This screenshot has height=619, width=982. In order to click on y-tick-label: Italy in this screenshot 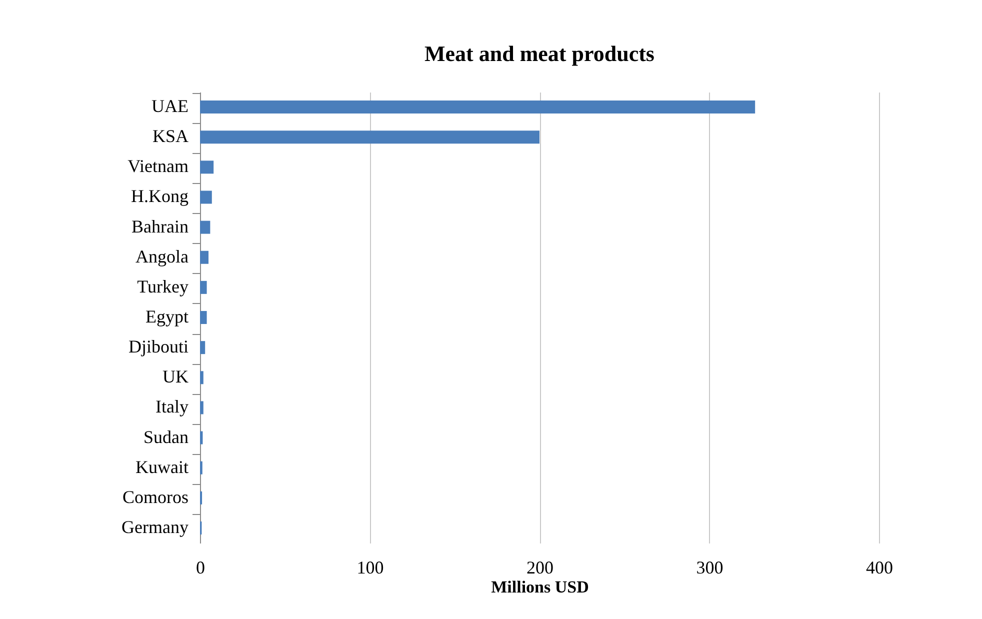, I will do `click(172, 406)`.